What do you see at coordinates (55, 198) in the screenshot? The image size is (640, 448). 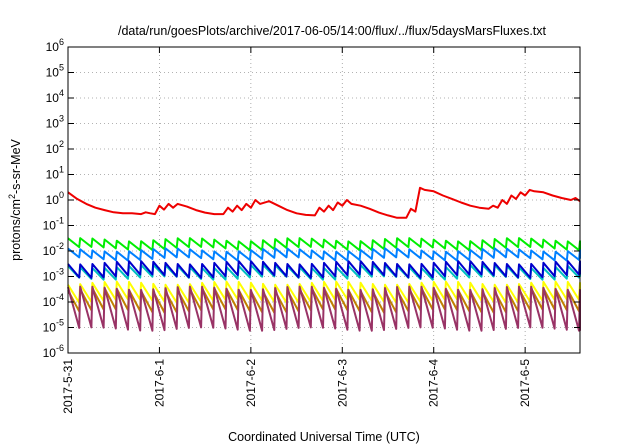 I see `y-tick-label: 10⁰` at bounding box center [55, 198].